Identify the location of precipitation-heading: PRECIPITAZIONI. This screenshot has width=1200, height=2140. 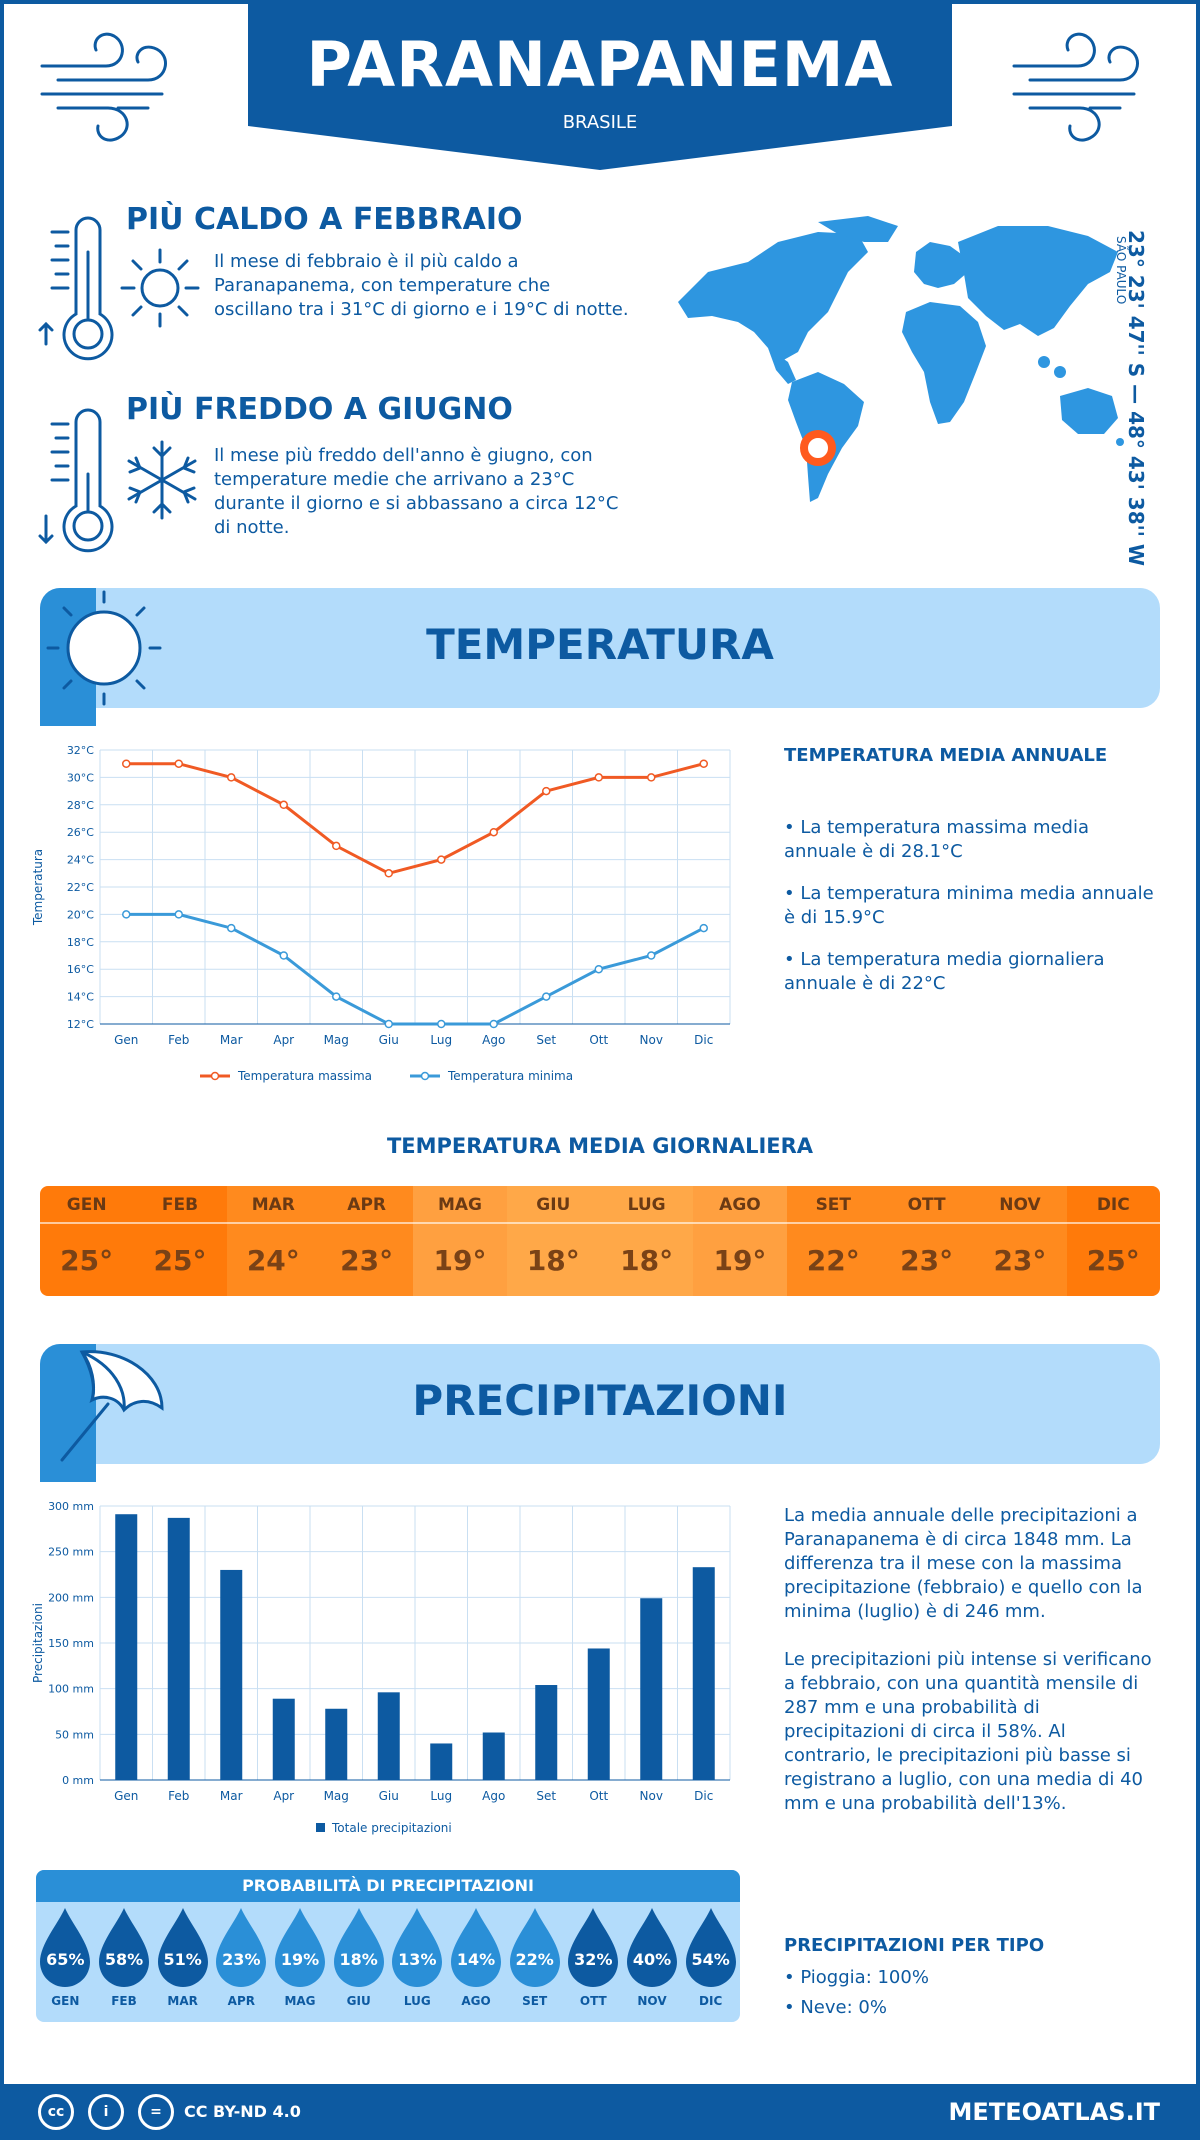
(600, 1400).